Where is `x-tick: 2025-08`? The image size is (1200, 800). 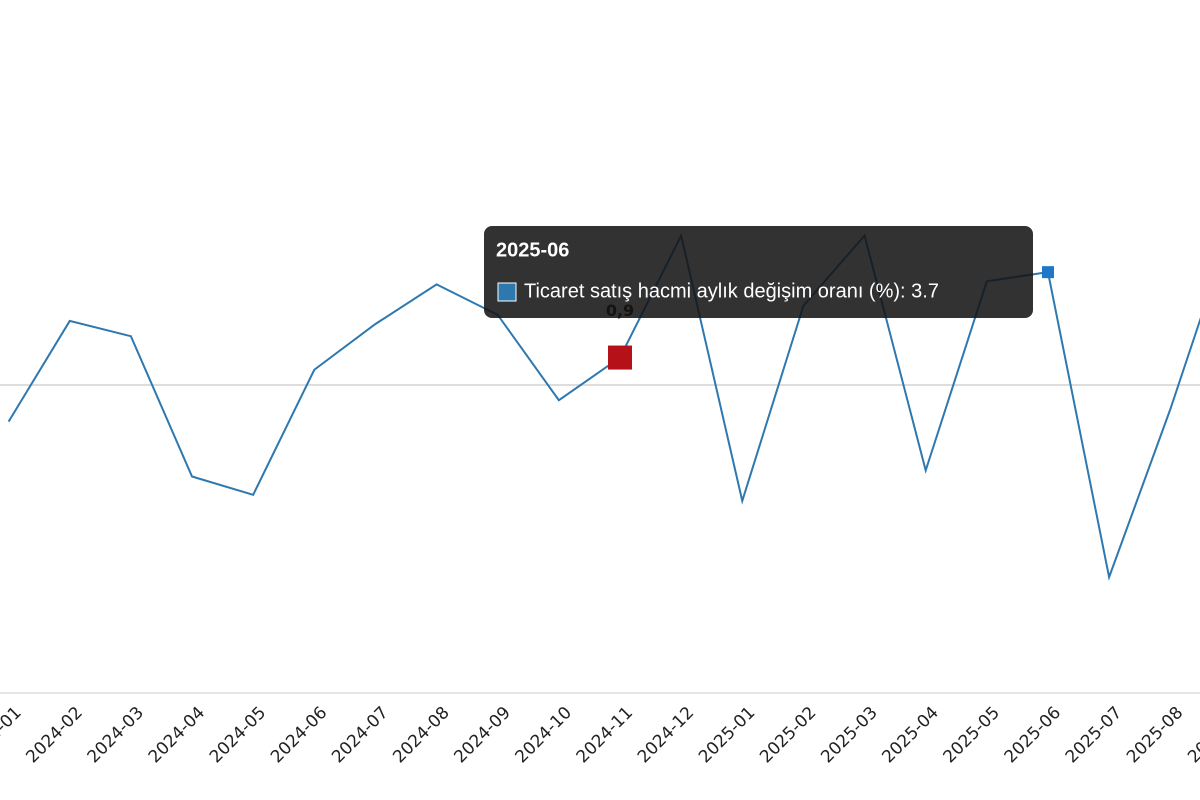
x-tick: 2025-08 is located at coordinates (1155, 735).